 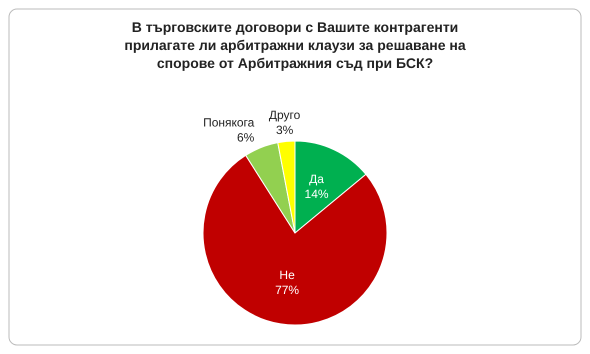 What do you see at coordinates (246, 137) in the screenshot?
I see `data-label: 6%` at bounding box center [246, 137].